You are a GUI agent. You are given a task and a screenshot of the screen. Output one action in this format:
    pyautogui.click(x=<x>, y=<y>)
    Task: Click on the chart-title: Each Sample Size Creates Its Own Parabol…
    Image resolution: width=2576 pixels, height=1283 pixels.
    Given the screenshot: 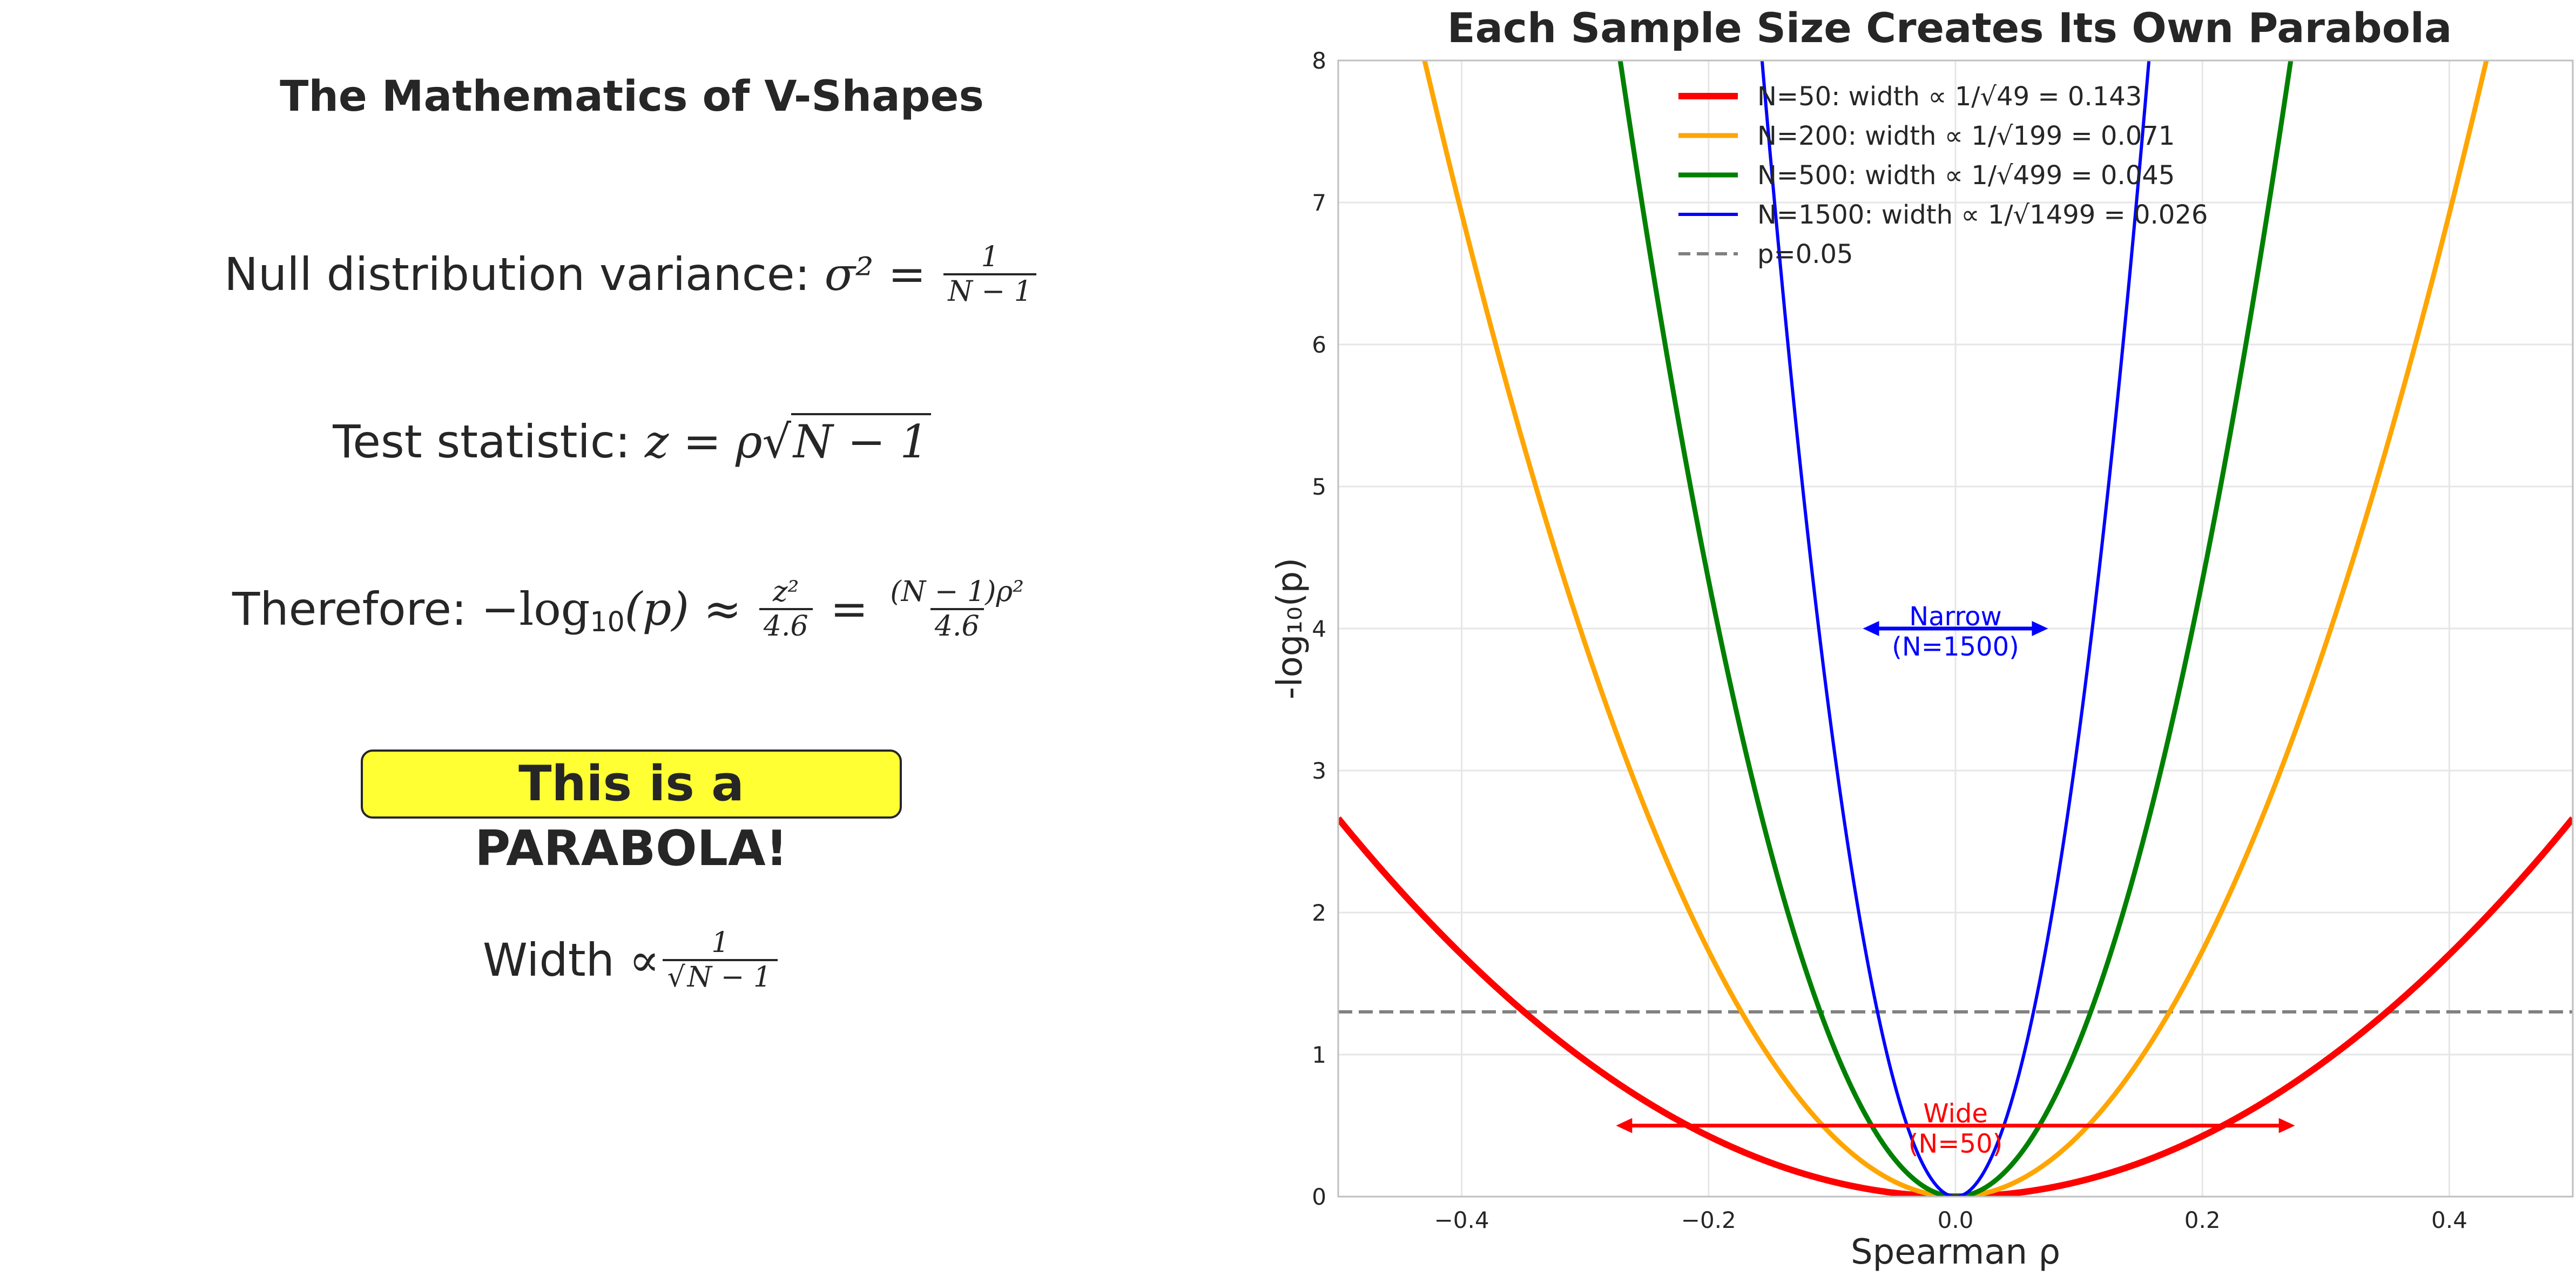 What is the action you would take?
    pyautogui.click(x=1949, y=28)
    